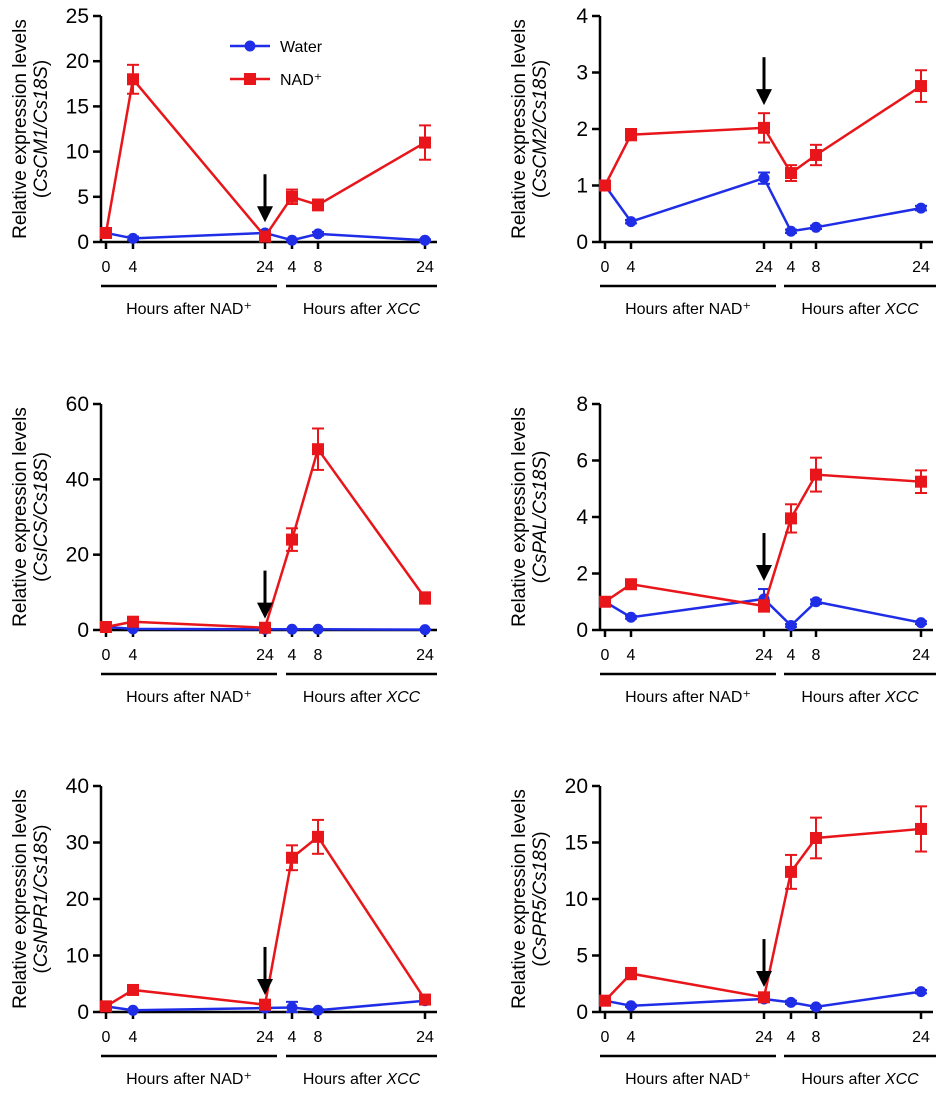 The height and width of the screenshot is (1102, 951). I want to click on legend-marker-nad, so click(250, 79).